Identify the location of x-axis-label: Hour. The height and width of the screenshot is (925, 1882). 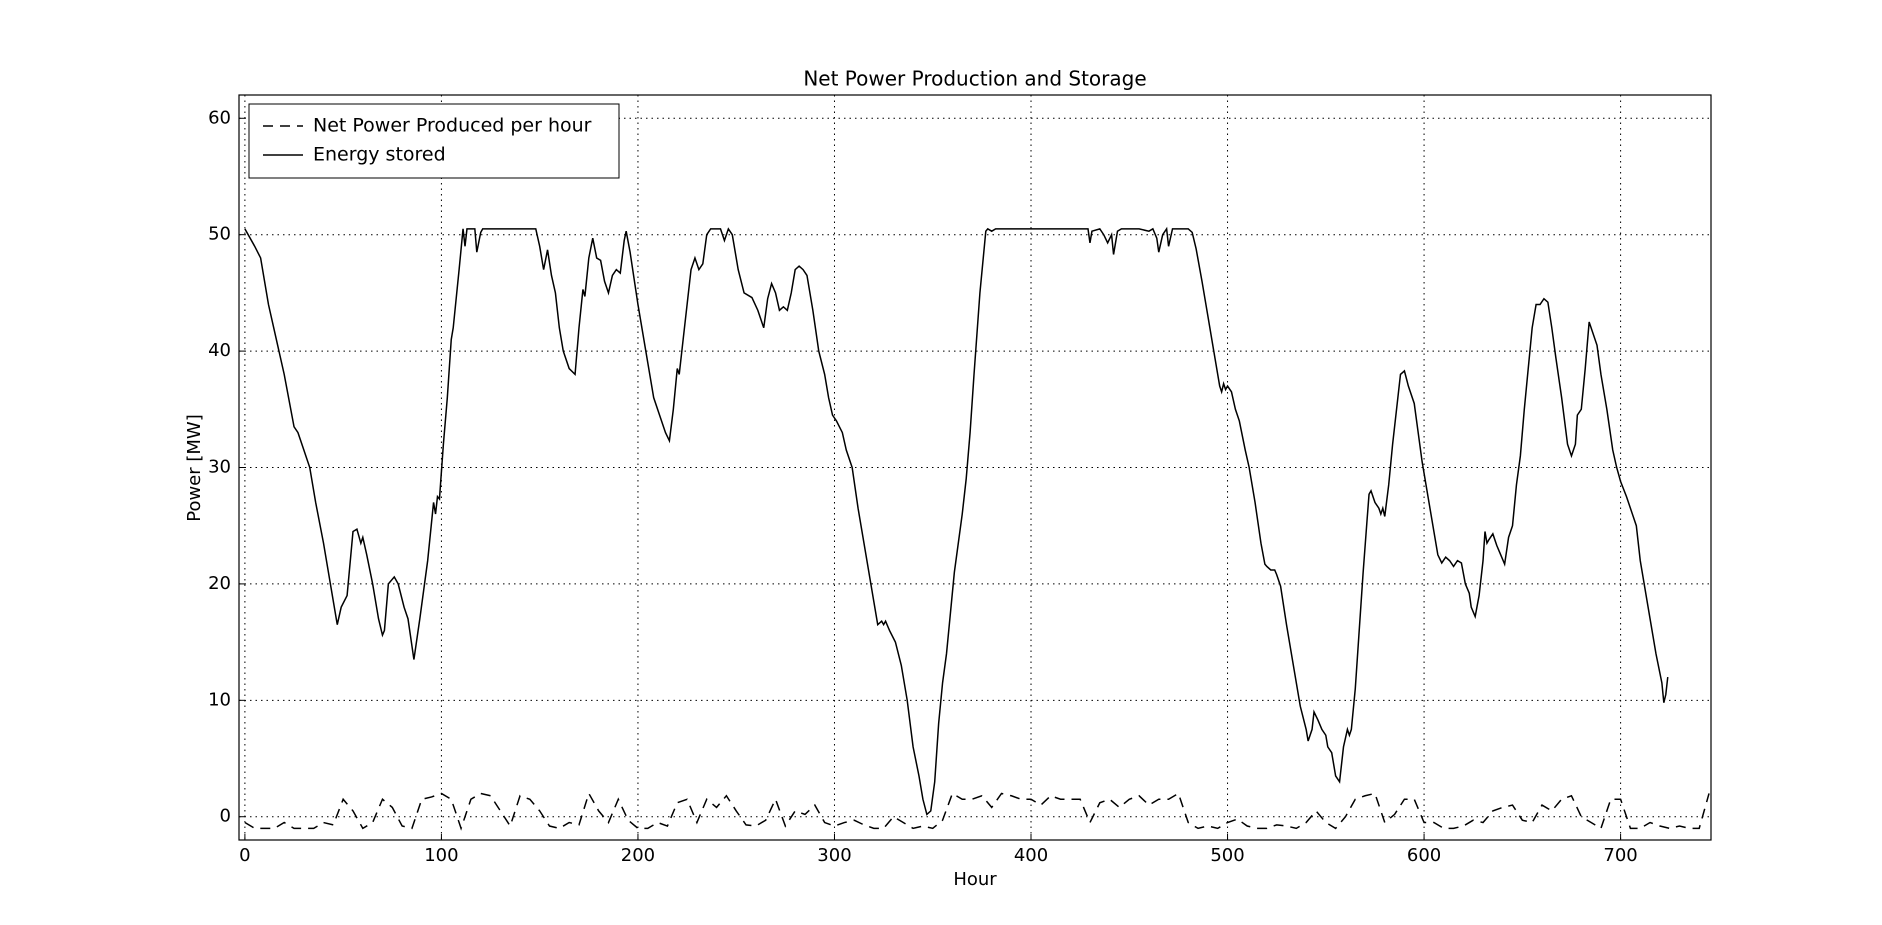
(975, 879).